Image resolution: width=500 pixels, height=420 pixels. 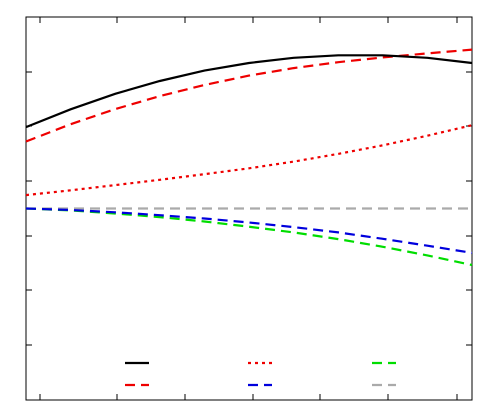 I want to click on legend, so click(x=260, y=374).